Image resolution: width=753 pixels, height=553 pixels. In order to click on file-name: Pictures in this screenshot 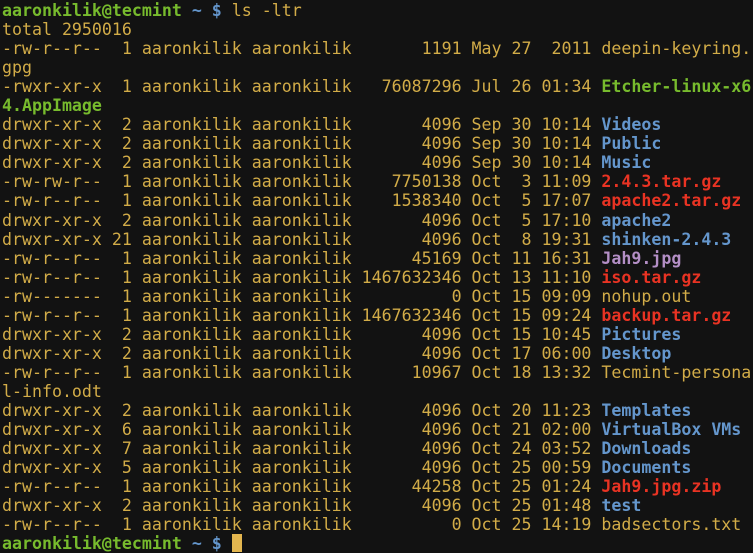, I will do `click(641, 334)`.